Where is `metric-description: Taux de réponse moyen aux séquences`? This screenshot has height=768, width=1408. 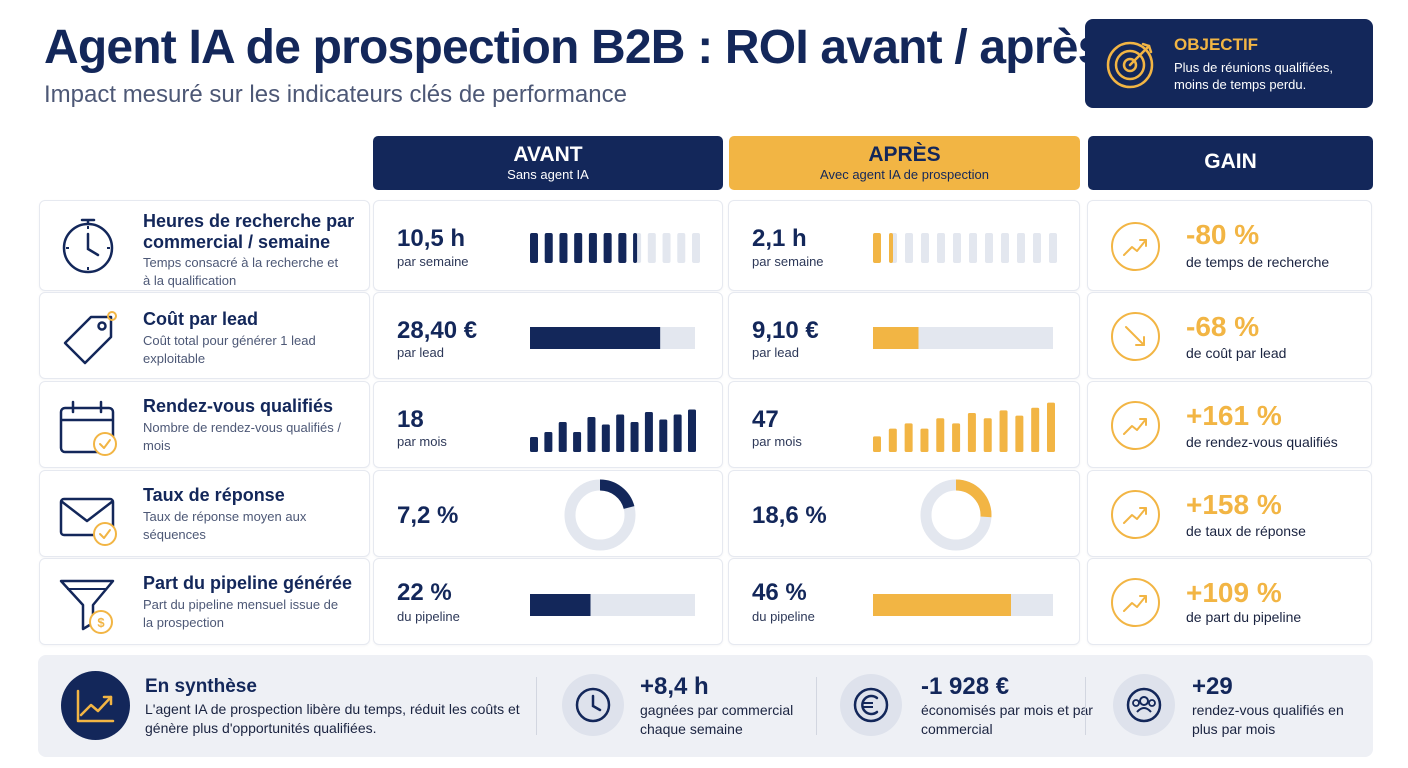
metric-description: Taux de réponse moyen aux séquences is located at coordinates (225, 525).